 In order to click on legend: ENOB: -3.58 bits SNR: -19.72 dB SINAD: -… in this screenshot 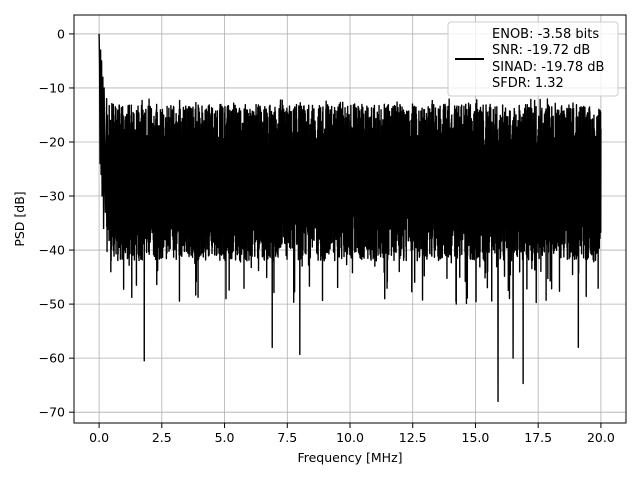, I will do `click(533, 59)`.